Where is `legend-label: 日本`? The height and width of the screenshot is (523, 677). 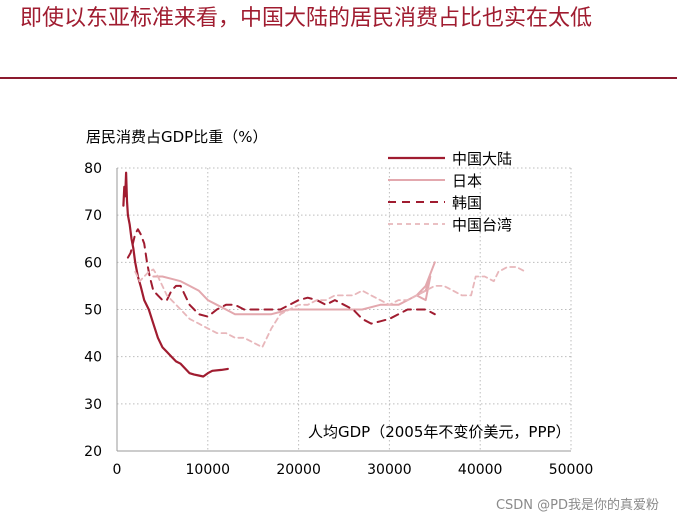 legend-label: 日本 is located at coordinates (467, 181).